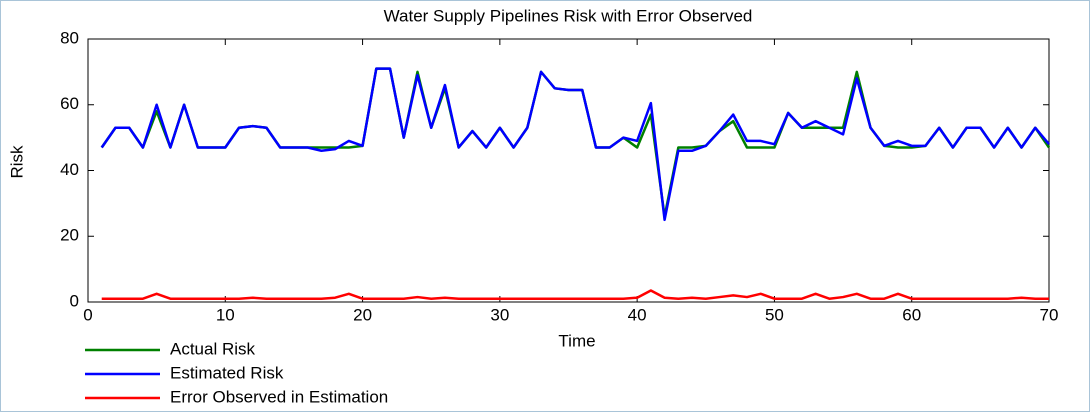 The height and width of the screenshot is (417, 1091). I want to click on x-tick-label: 40, so click(637, 314).